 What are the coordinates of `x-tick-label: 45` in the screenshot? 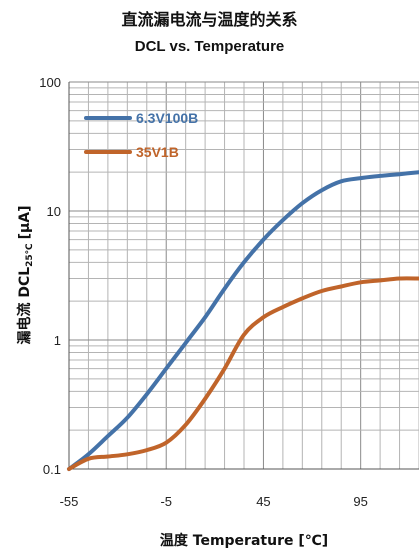 It's located at (263, 501).